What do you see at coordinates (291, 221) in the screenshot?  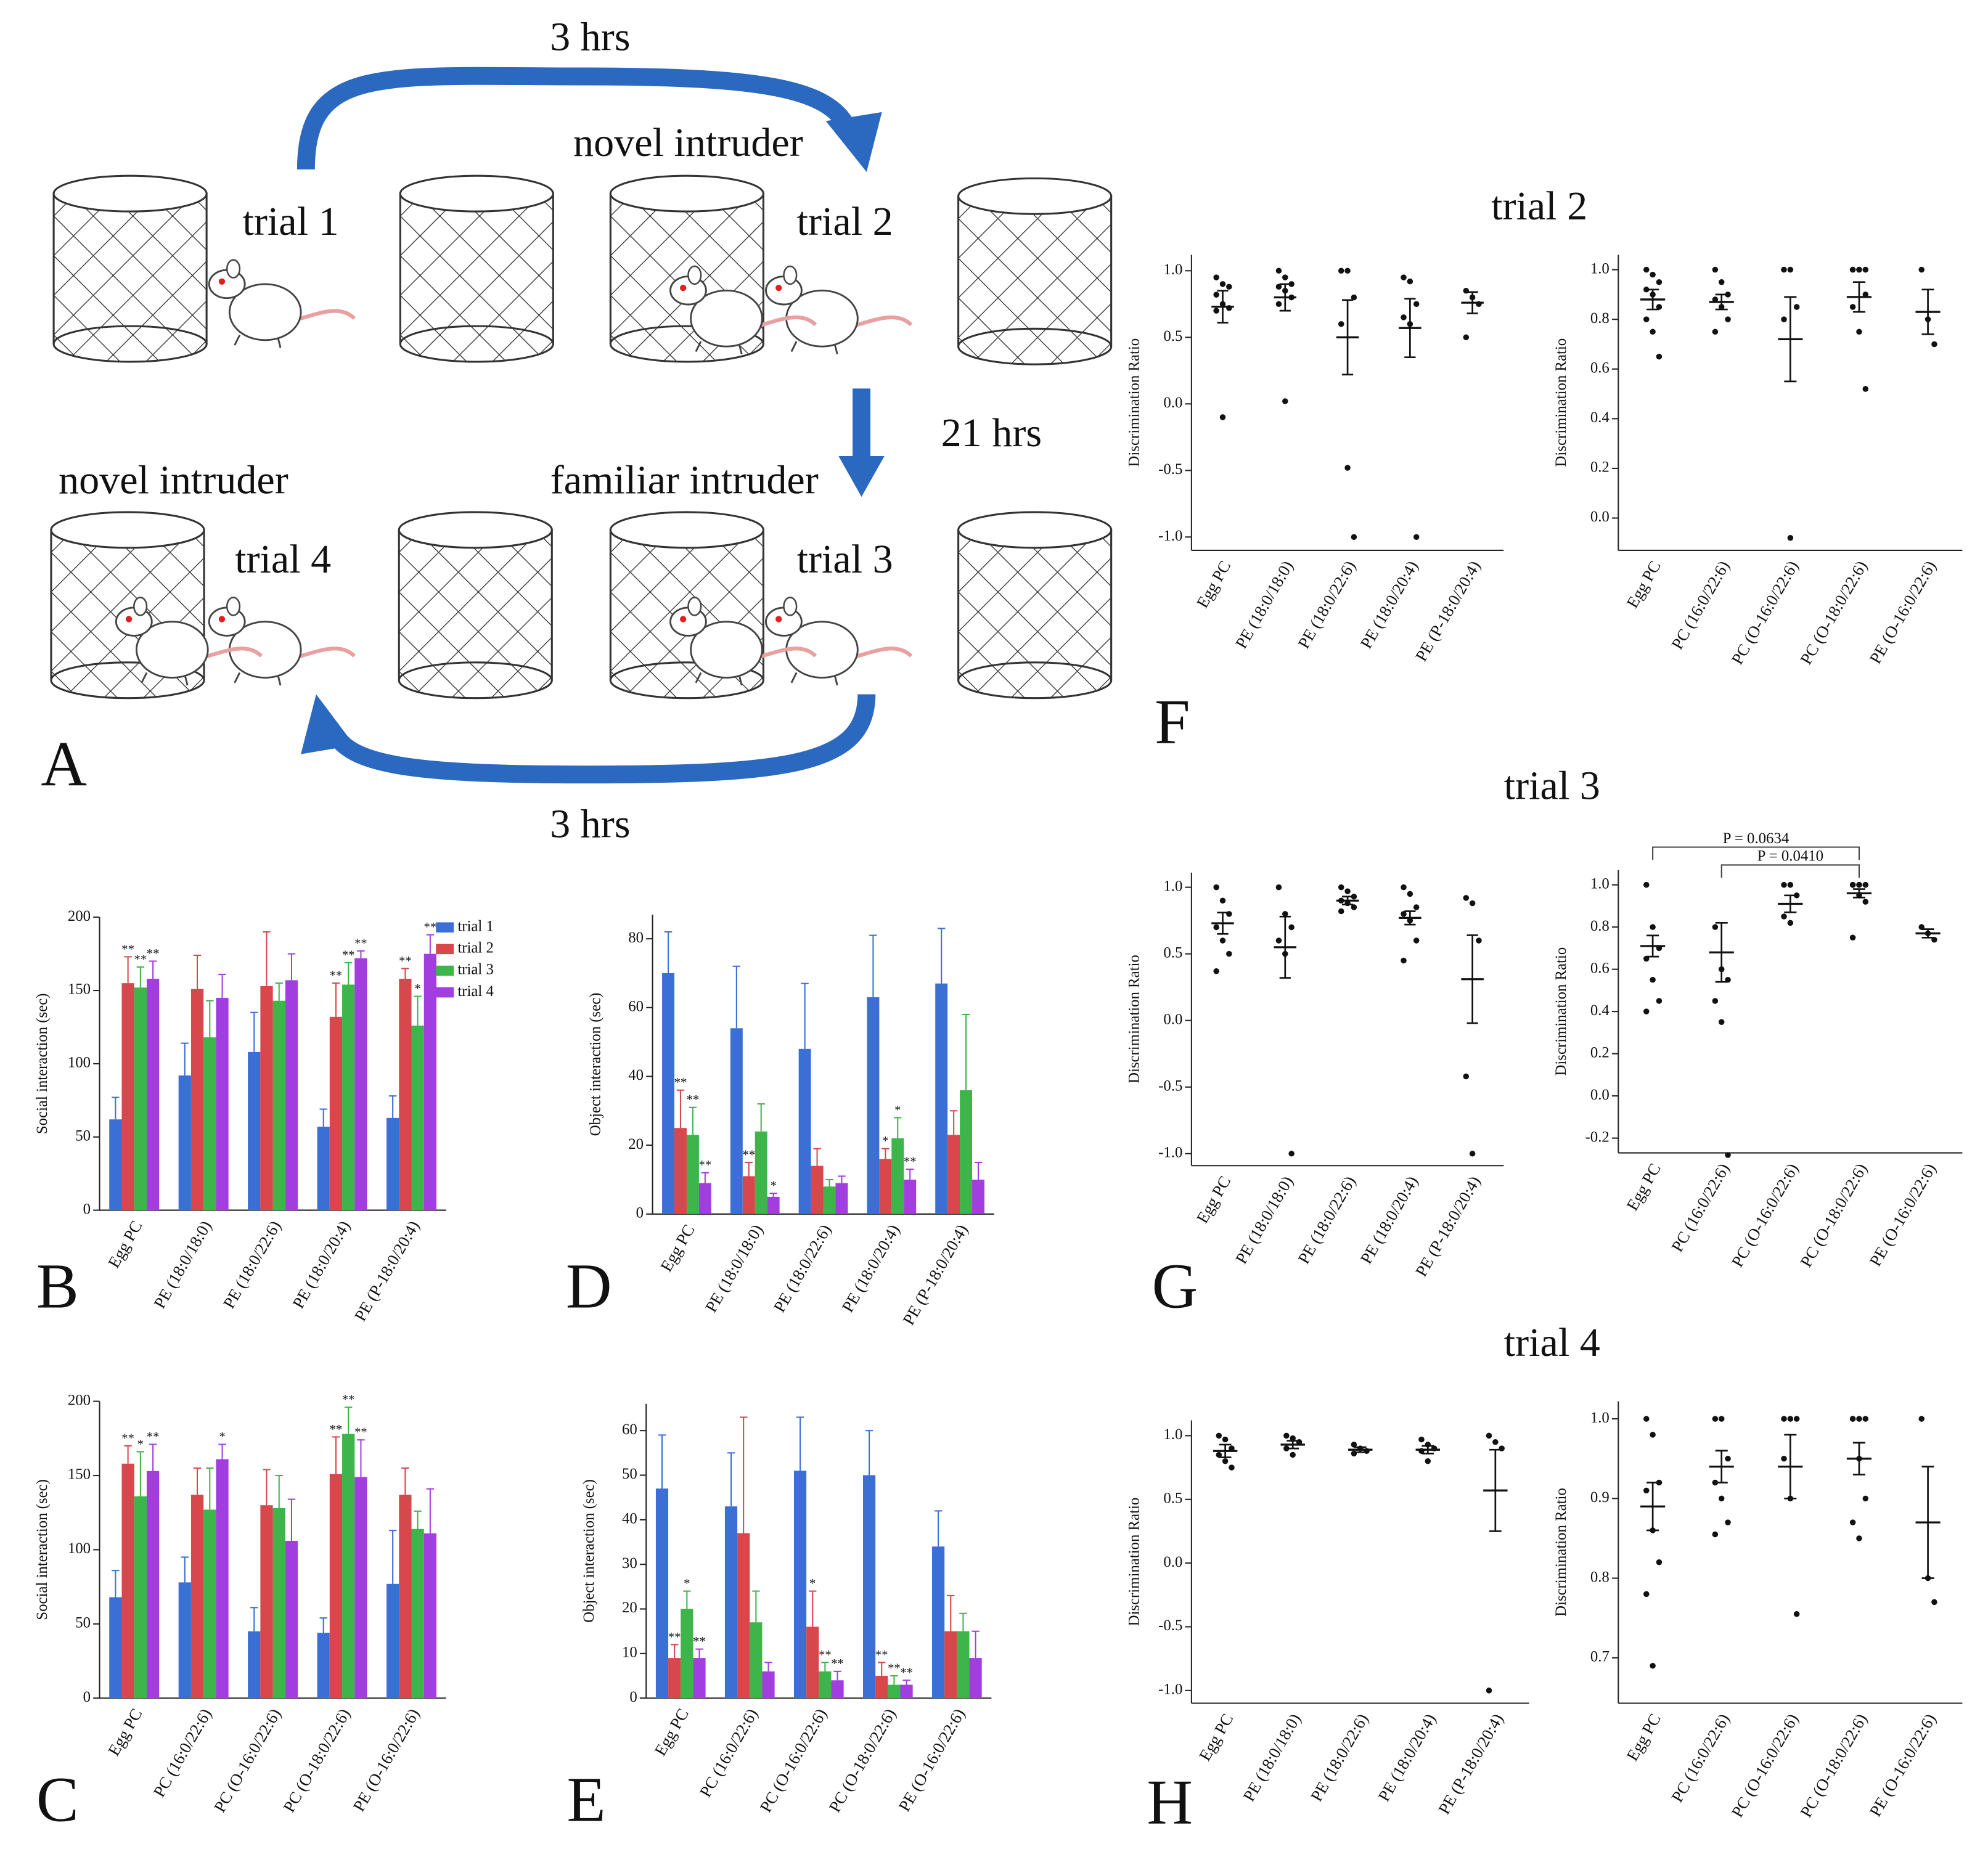 I see `trial-label: trial 1` at bounding box center [291, 221].